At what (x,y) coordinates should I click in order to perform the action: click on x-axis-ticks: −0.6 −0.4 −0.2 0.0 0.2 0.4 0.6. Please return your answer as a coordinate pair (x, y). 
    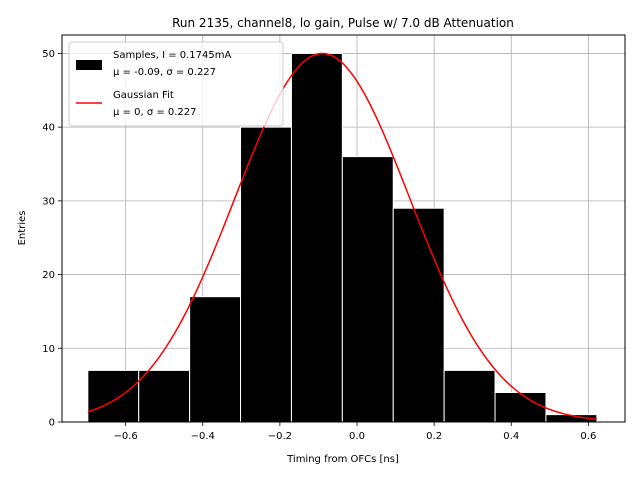
    Looking at the image, I should click on (354, 432).